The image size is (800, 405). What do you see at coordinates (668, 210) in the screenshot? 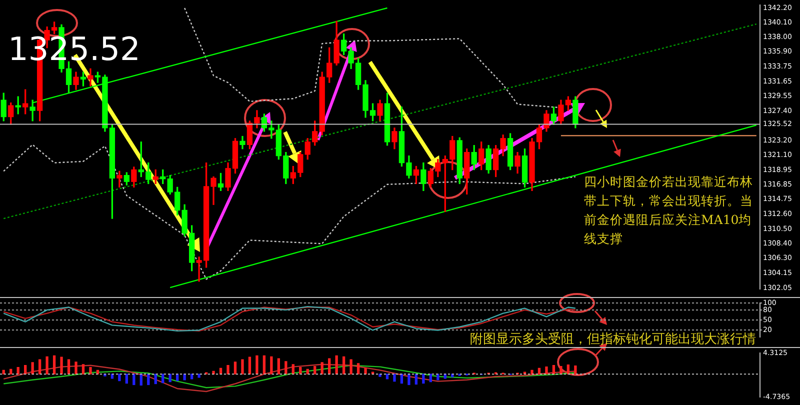
I see `annotation: 四小时图金价若出现靠近布林带上下轨，常会出现转折。当前金价遇阻后应关注MA10均线支撑` at bounding box center [668, 210].